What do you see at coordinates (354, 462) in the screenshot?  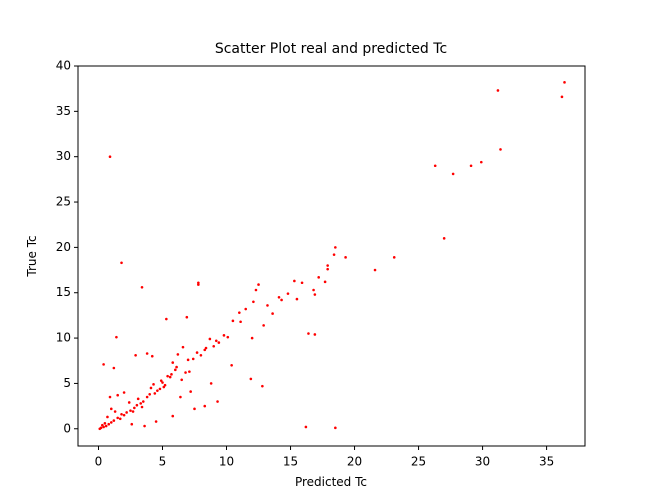 I see `x-tick-label: 20` at bounding box center [354, 462].